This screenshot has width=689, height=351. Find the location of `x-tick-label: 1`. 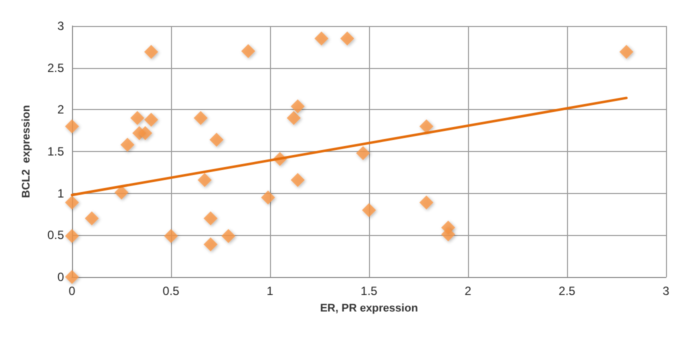

x-tick-label: 1 is located at coordinates (270, 291).